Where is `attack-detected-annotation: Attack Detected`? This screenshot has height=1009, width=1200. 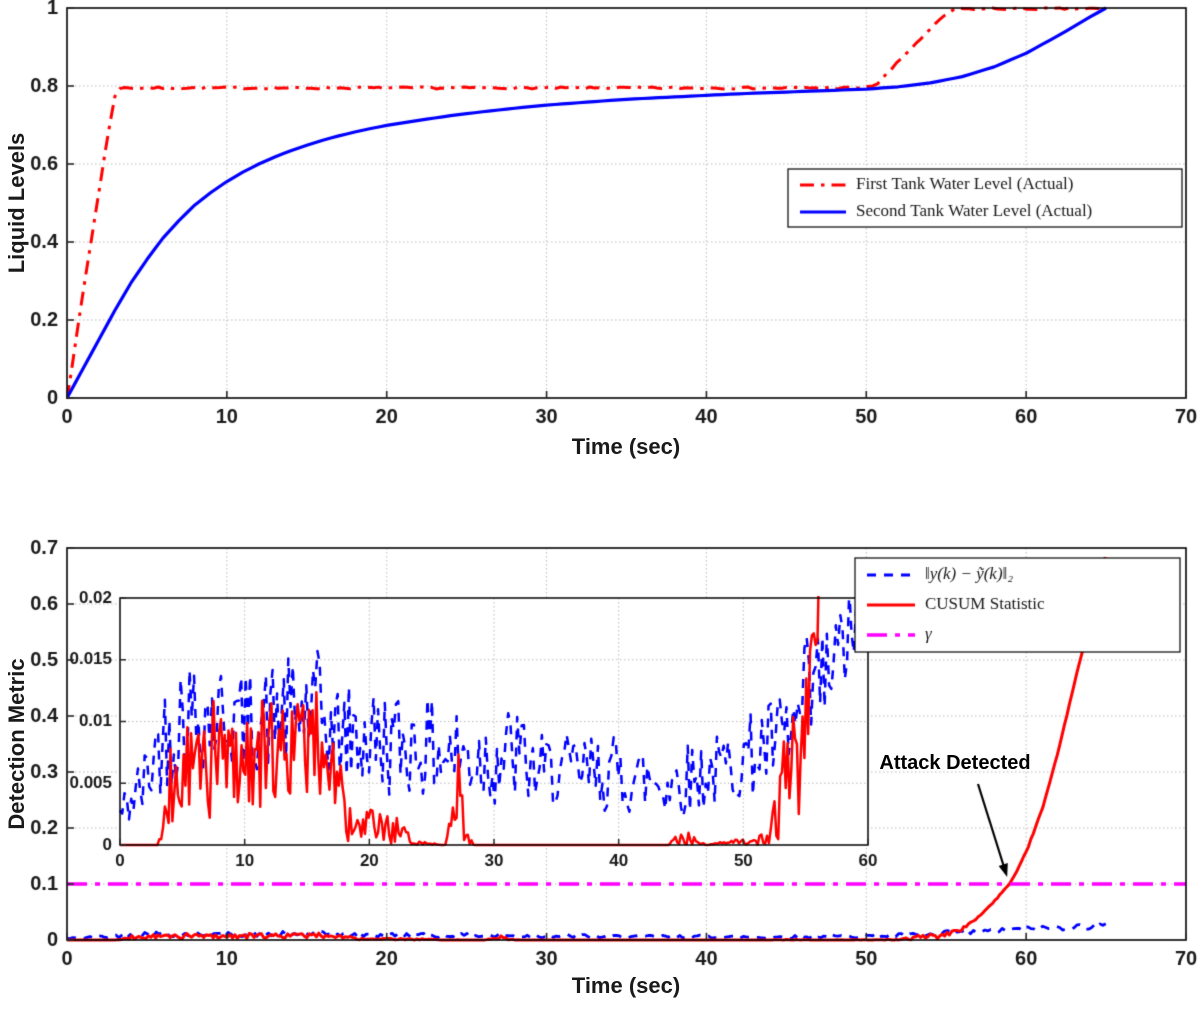 attack-detected-annotation: Attack Detected is located at coordinates (955, 763).